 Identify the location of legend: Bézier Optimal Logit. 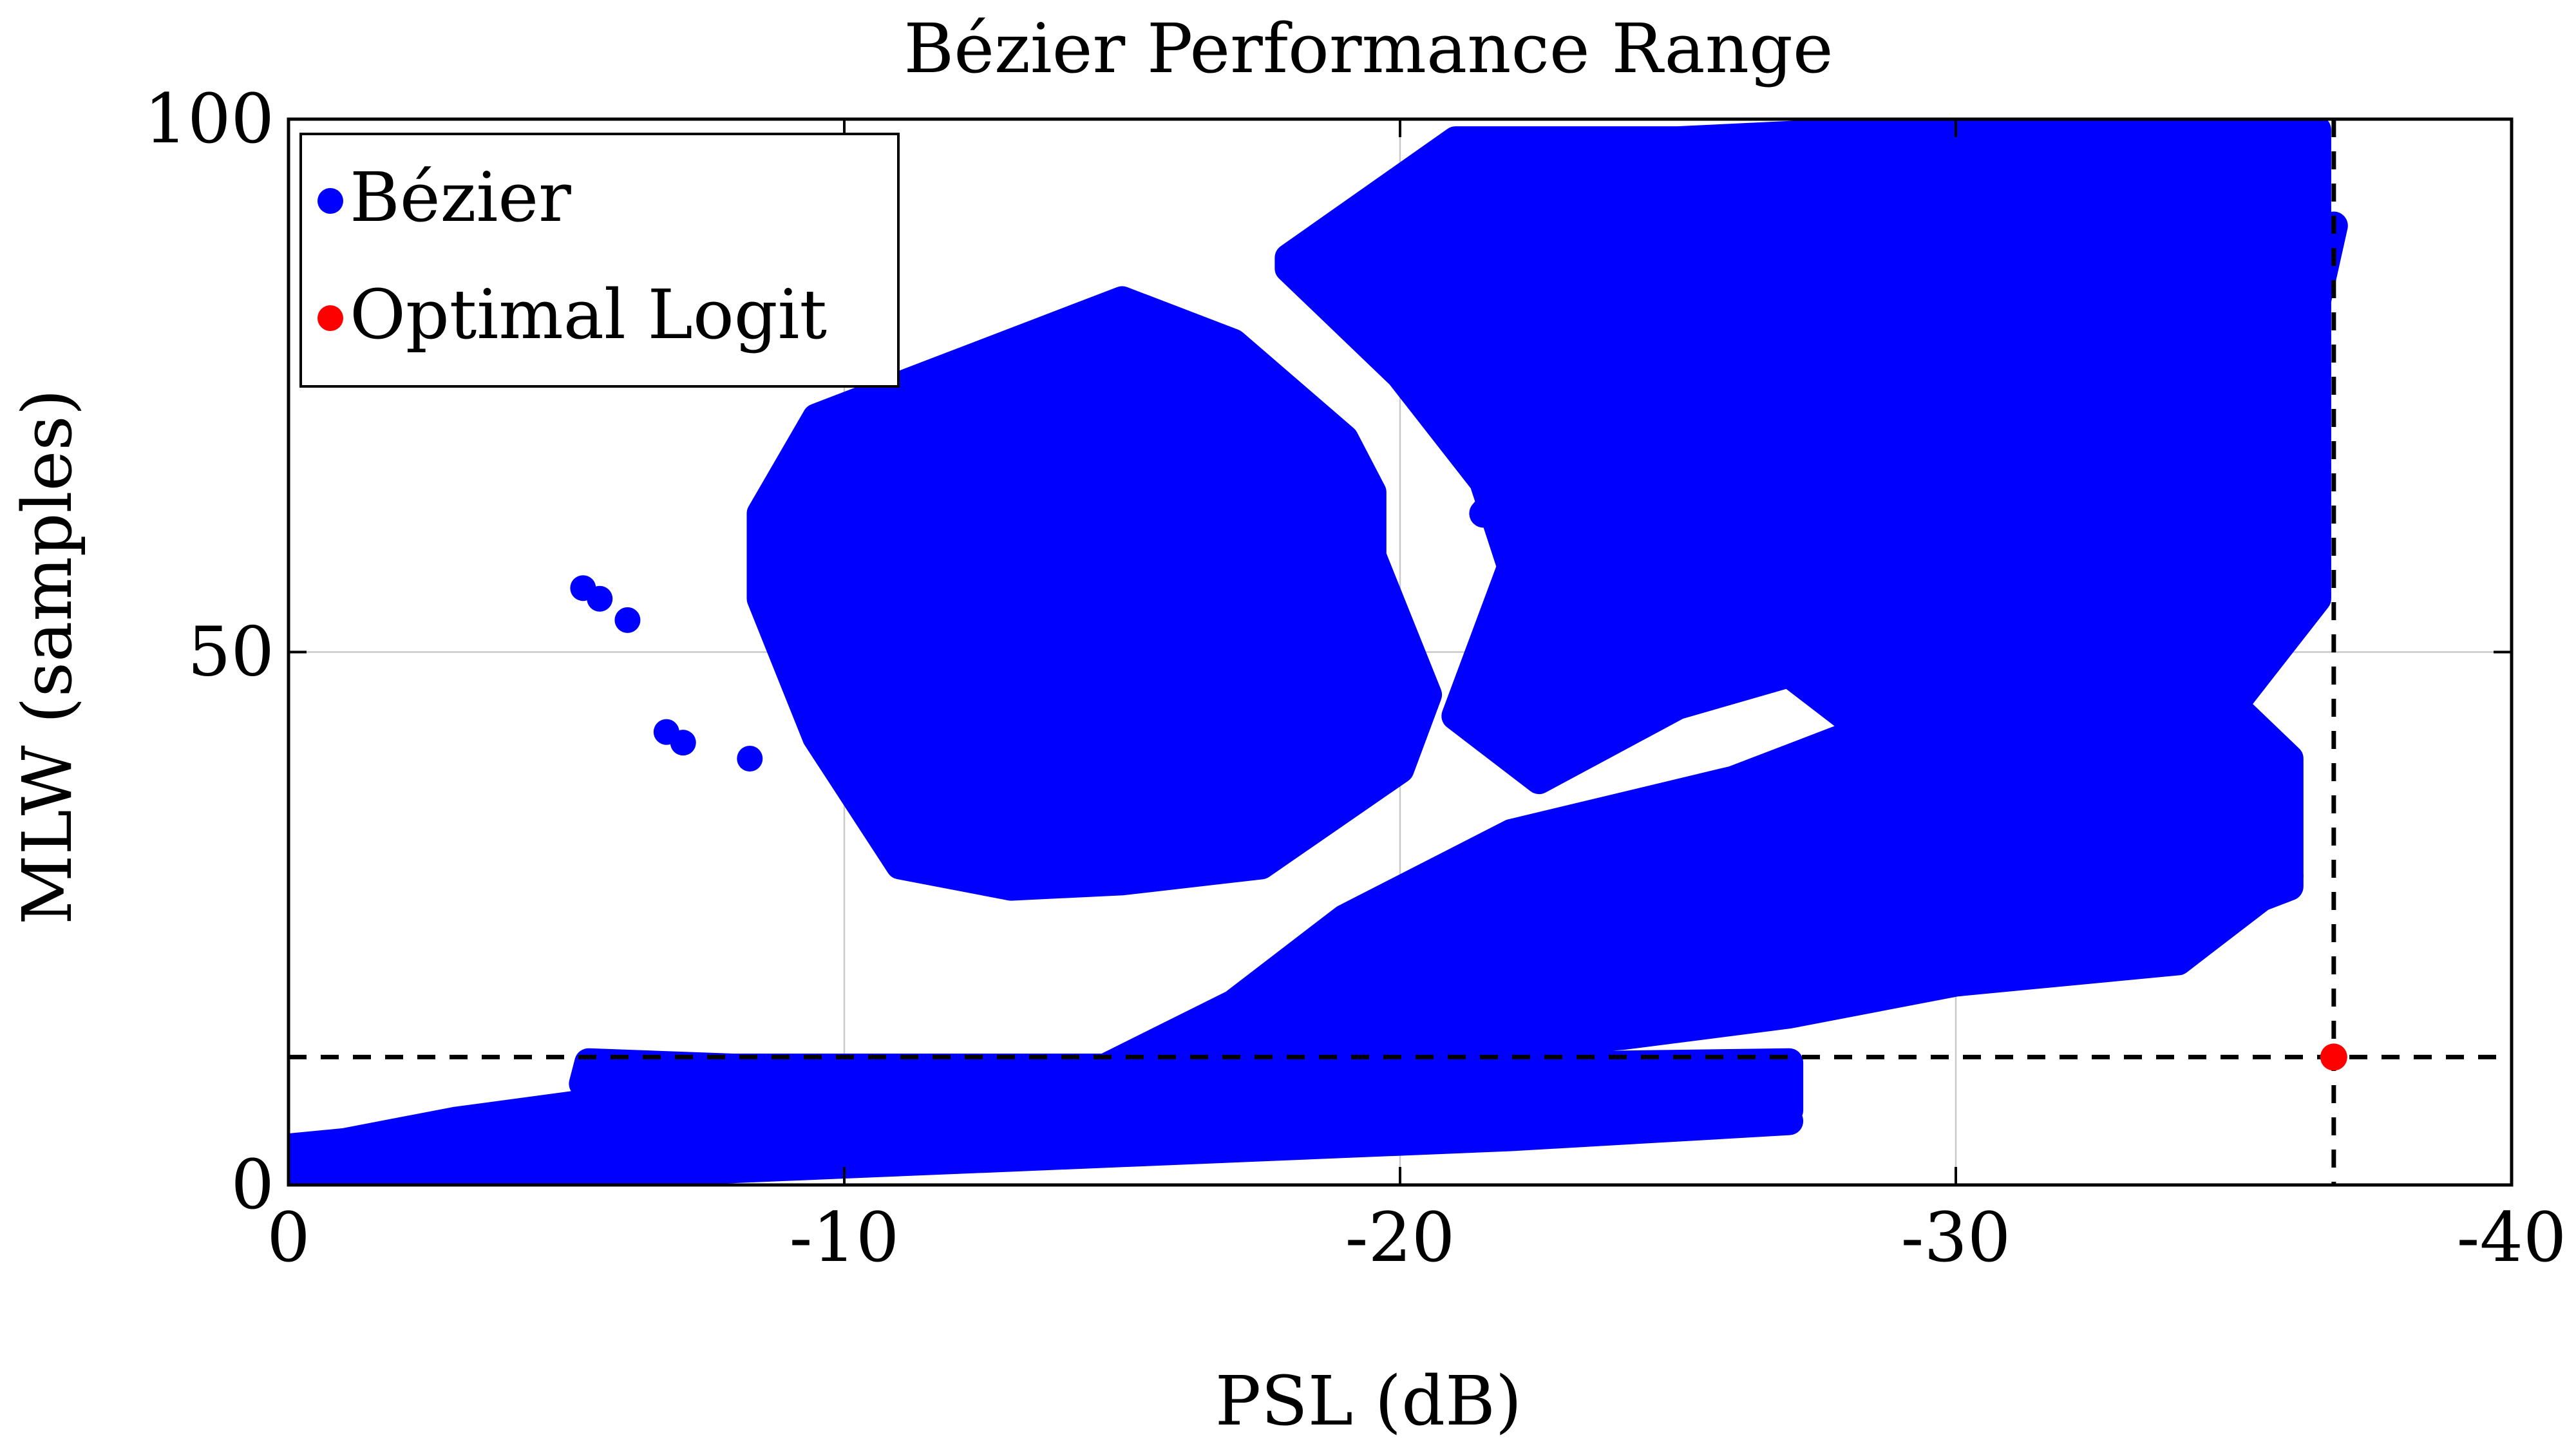
(599, 261).